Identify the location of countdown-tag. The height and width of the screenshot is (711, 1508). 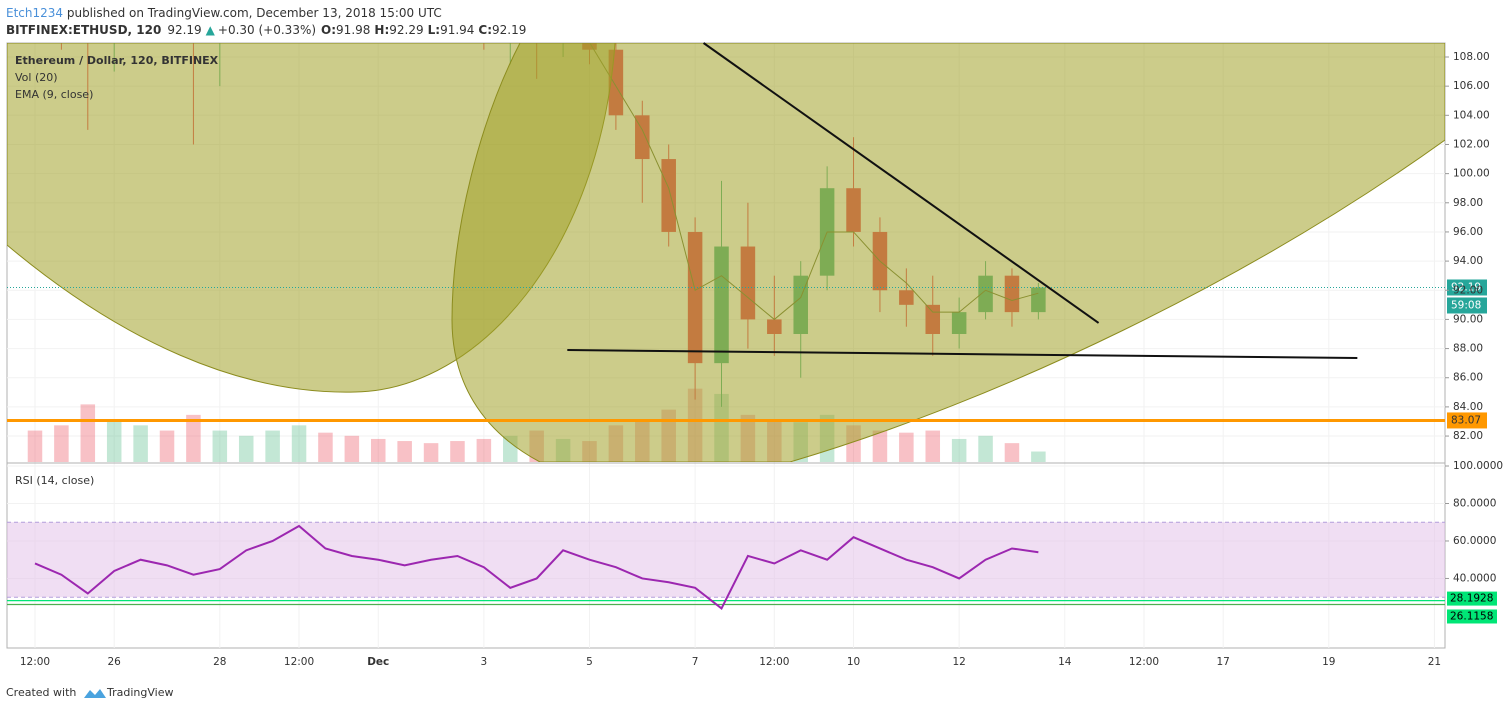
(1467, 305).